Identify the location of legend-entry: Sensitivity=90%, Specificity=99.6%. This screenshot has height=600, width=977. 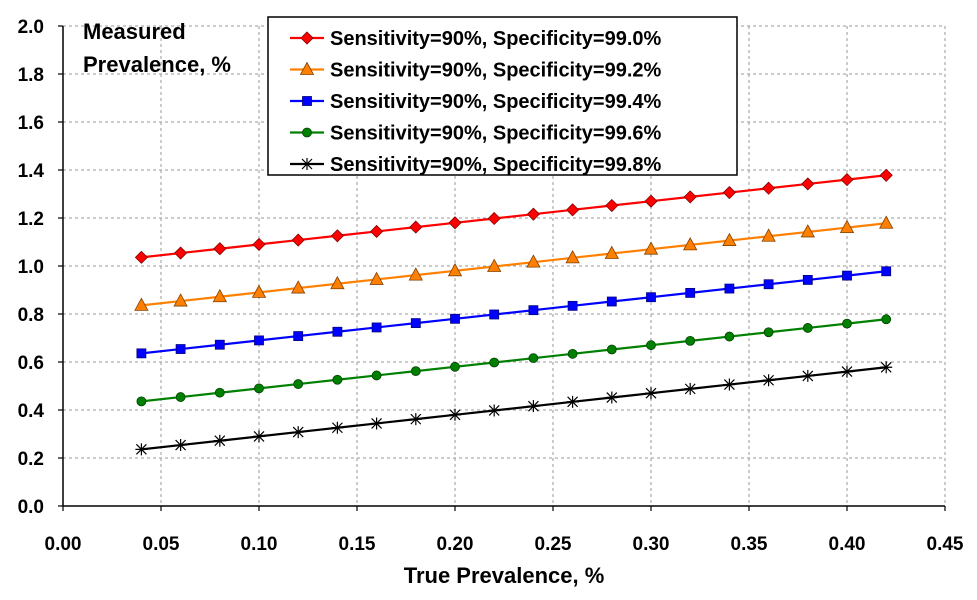
(476, 134).